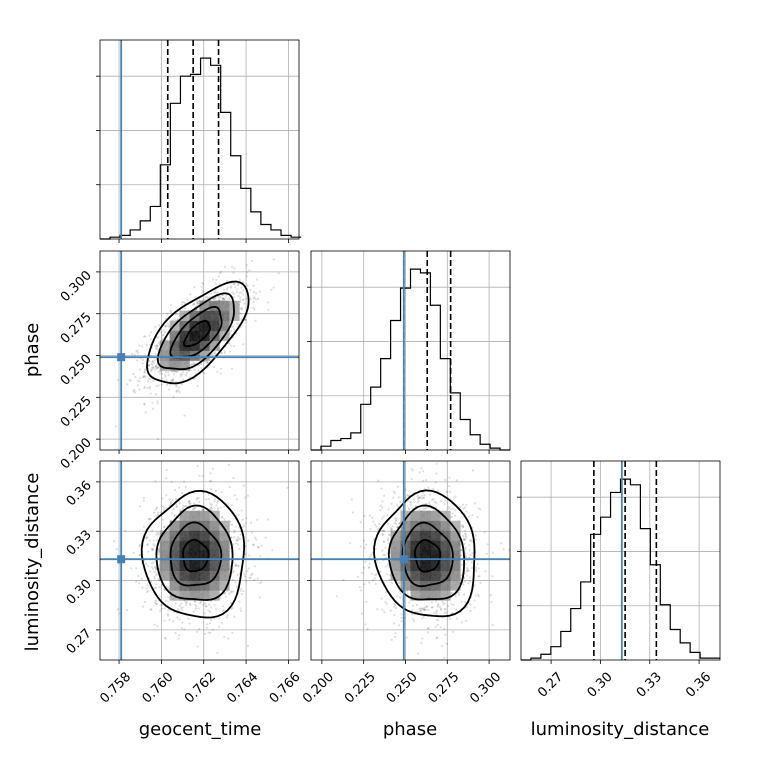  What do you see at coordinates (620, 560) in the screenshot?
I see `hist-luminosity-distance-background` at bounding box center [620, 560].